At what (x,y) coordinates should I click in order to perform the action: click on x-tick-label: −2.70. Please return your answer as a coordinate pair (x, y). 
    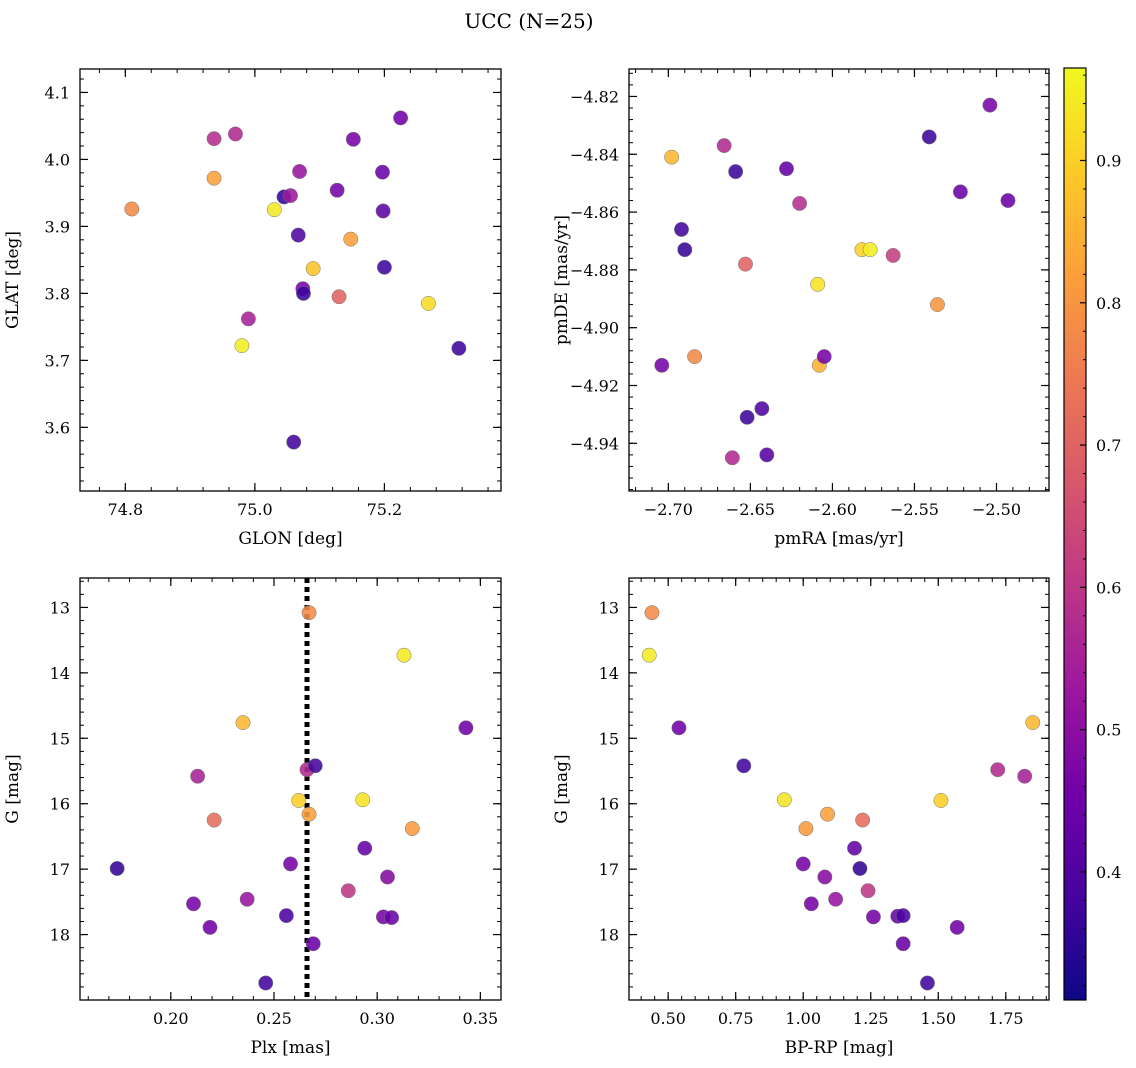
    Looking at the image, I should click on (668, 509).